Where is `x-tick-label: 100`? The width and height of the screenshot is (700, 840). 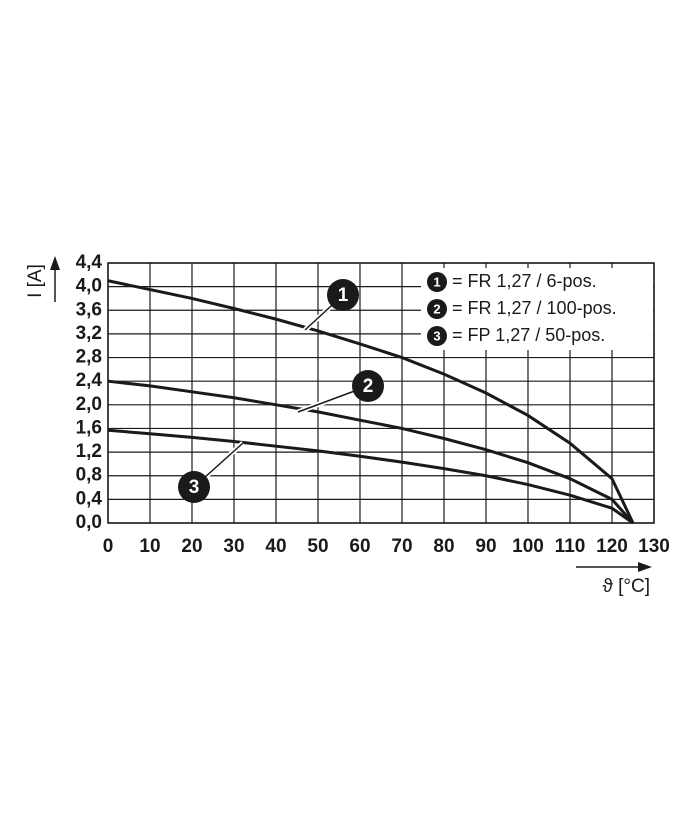 x-tick-label: 100 is located at coordinates (528, 546).